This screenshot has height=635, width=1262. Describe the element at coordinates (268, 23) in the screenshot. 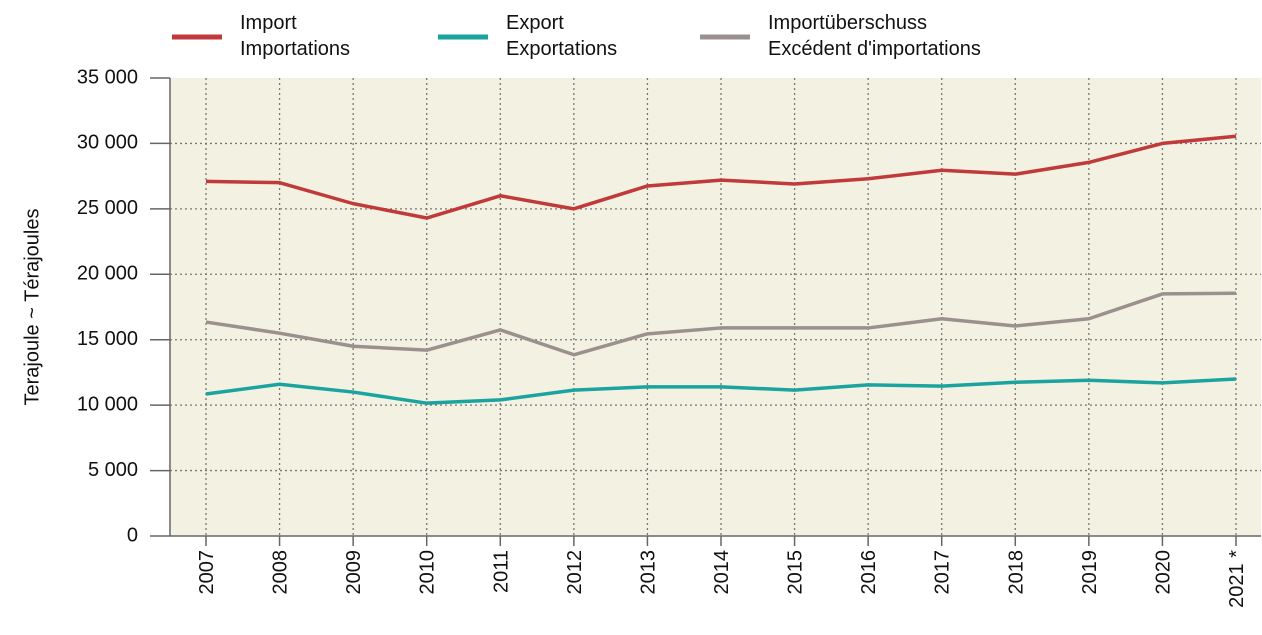

I see `legend-label: Import` at that location.